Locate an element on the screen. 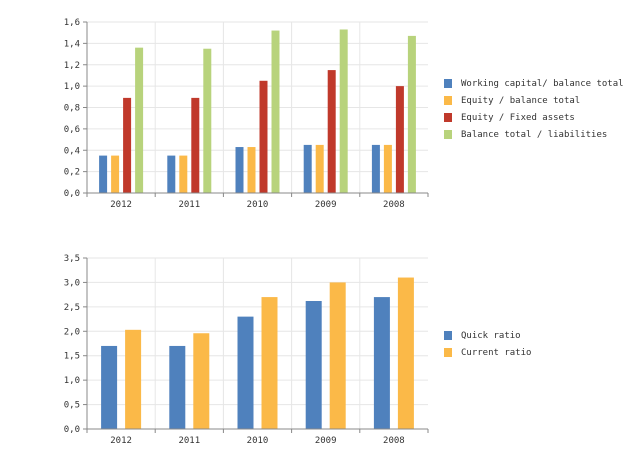  legend-item: Equity / balance total is located at coordinates (534, 100).